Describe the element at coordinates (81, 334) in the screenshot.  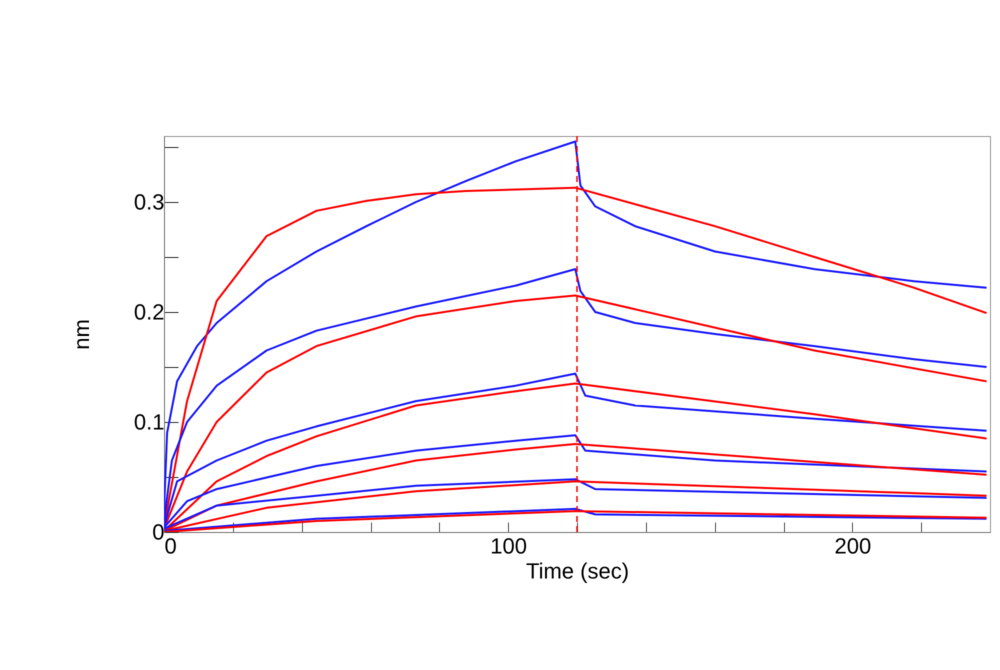
I see `y-axis-title: nm` at that location.